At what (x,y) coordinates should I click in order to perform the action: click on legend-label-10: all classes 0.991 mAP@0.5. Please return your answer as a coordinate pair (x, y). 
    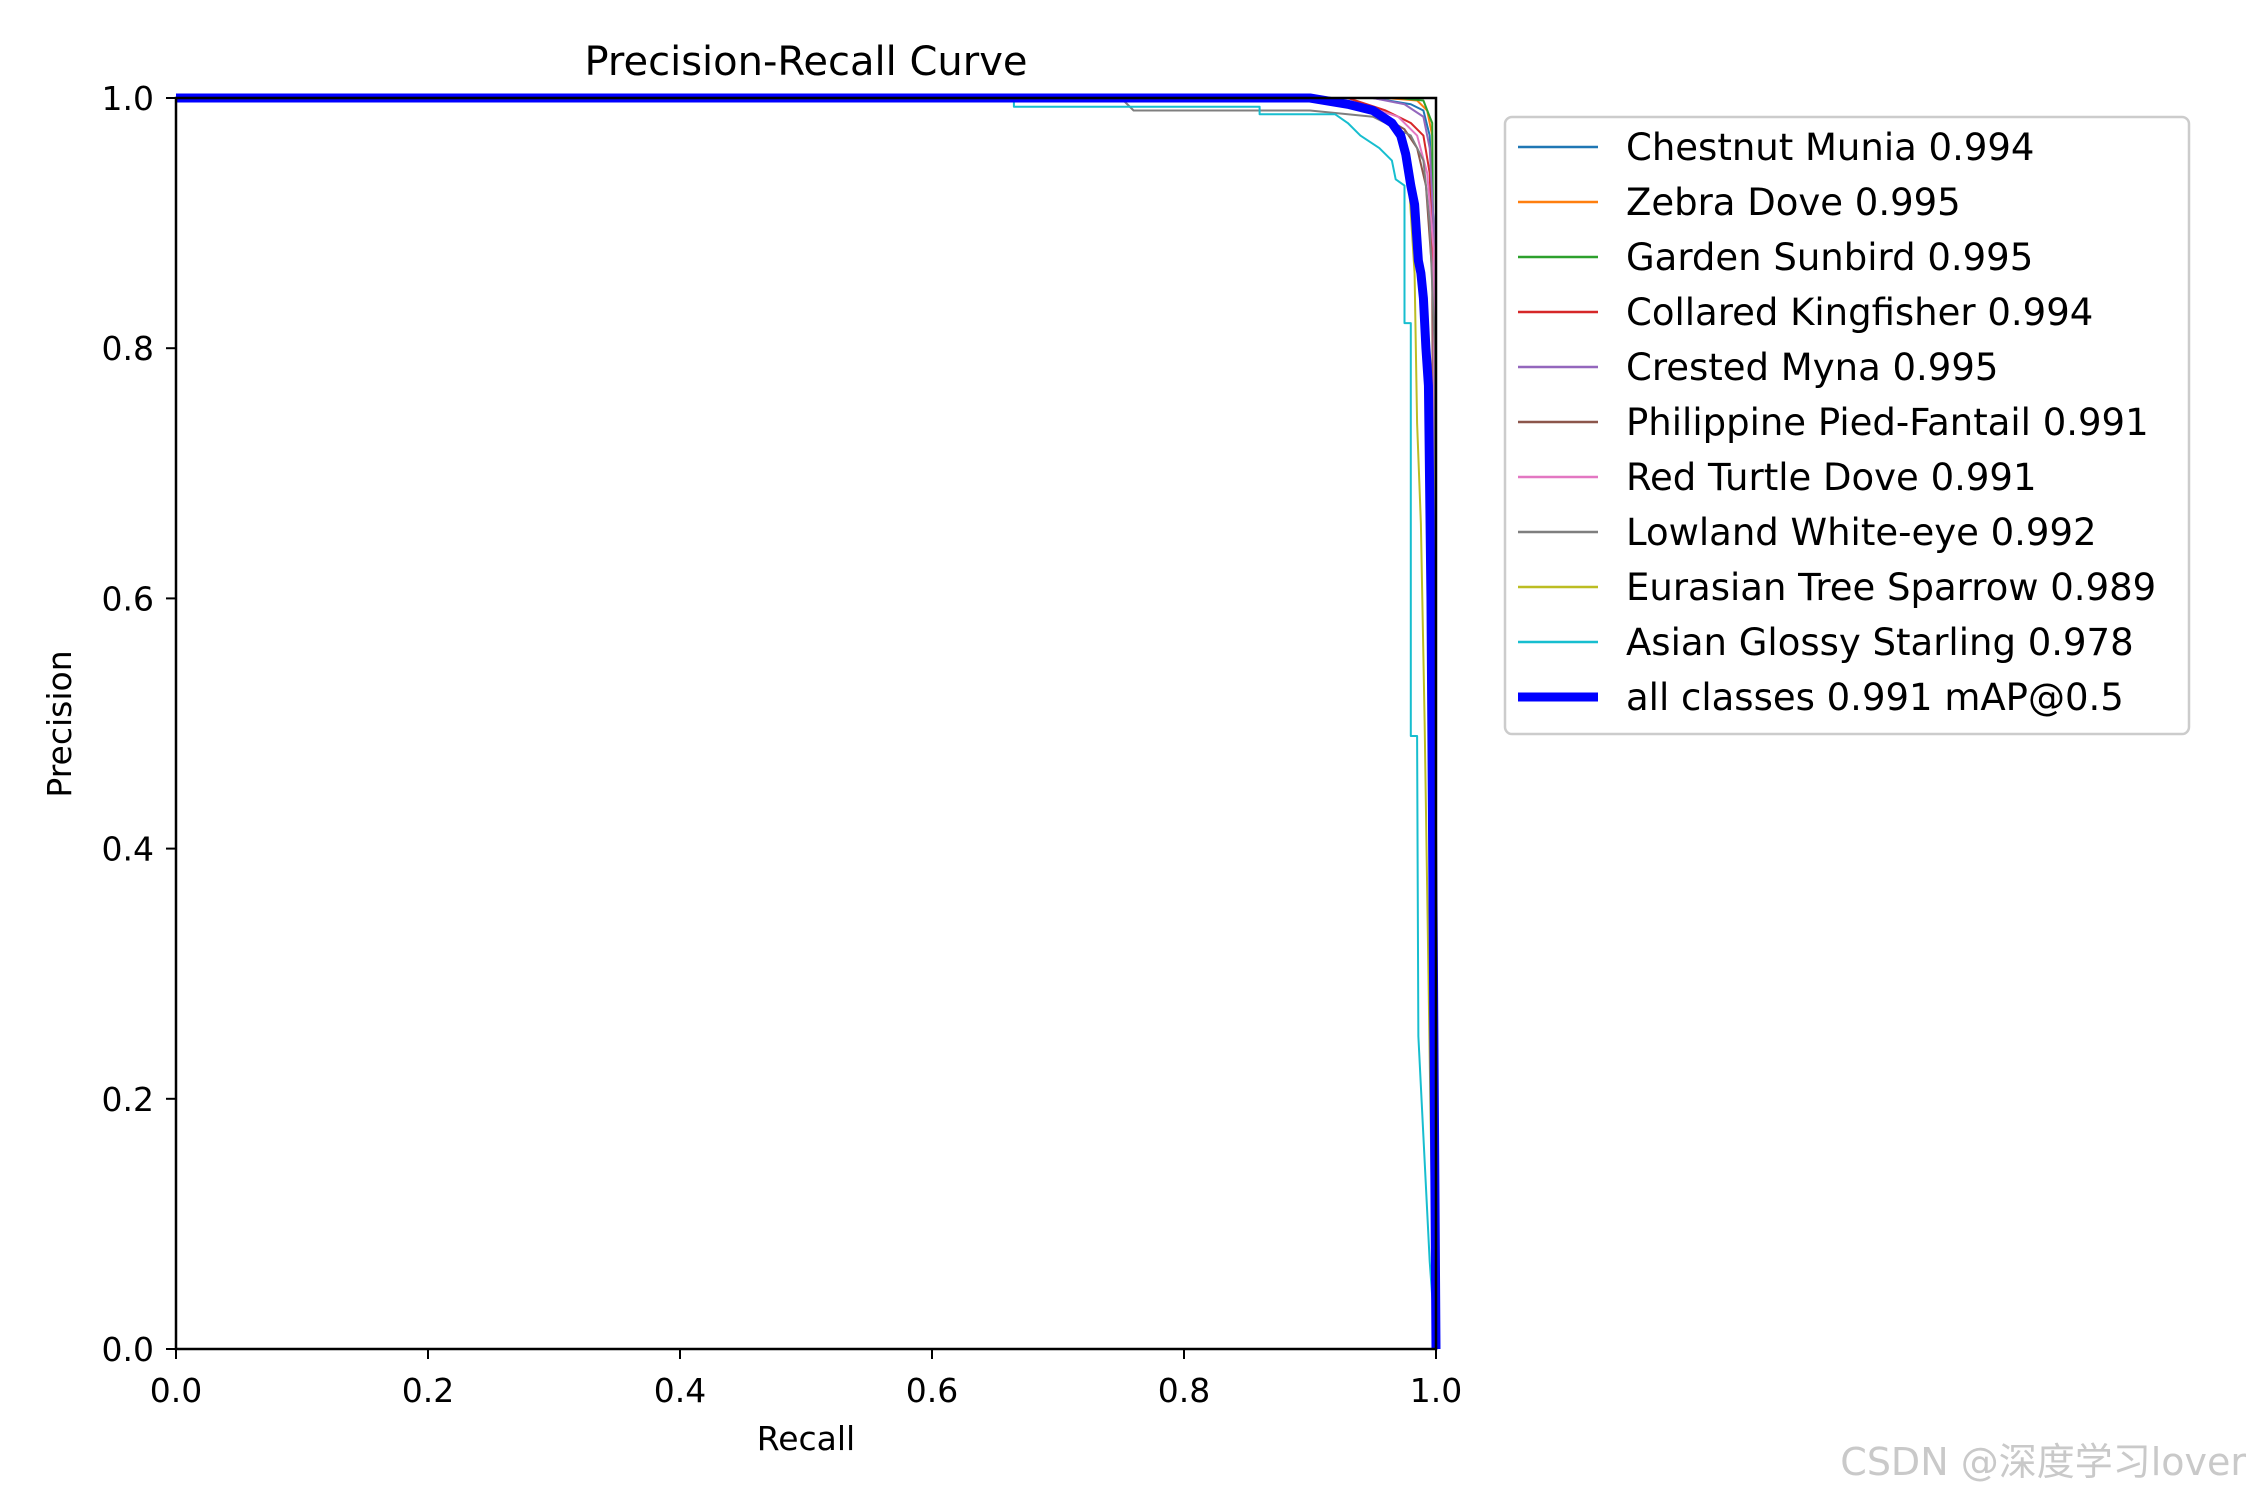
    Looking at the image, I should click on (1875, 697).